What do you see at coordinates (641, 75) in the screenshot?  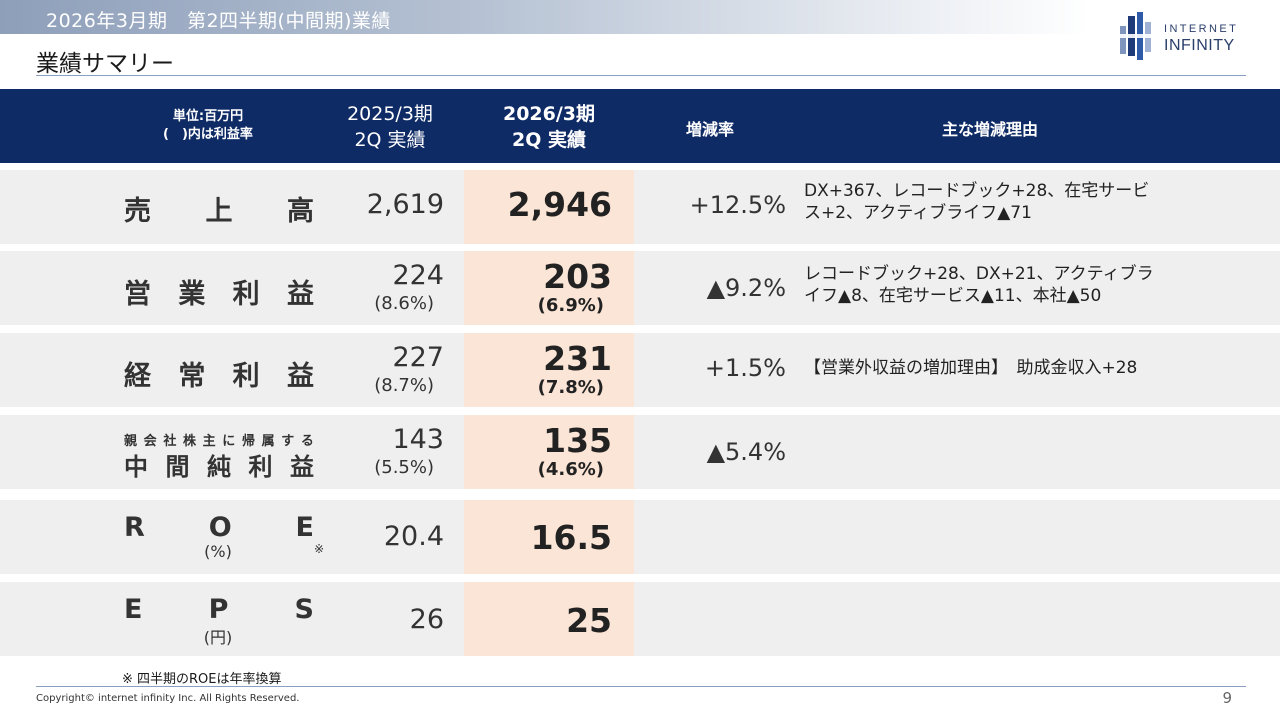 I see `title-divider` at bounding box center [641, 75].